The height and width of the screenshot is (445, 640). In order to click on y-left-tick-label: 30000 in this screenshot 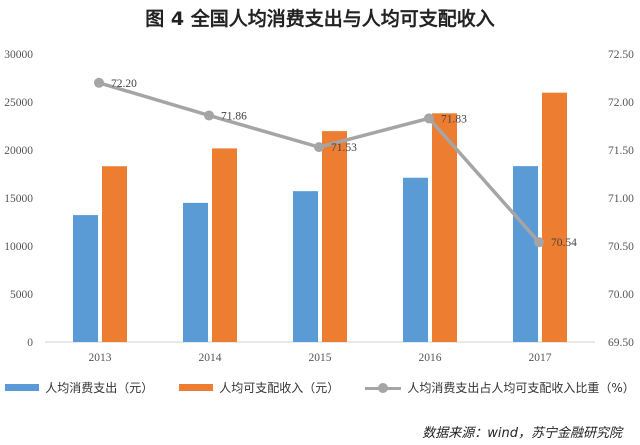, I will do `click(18, 55)`.